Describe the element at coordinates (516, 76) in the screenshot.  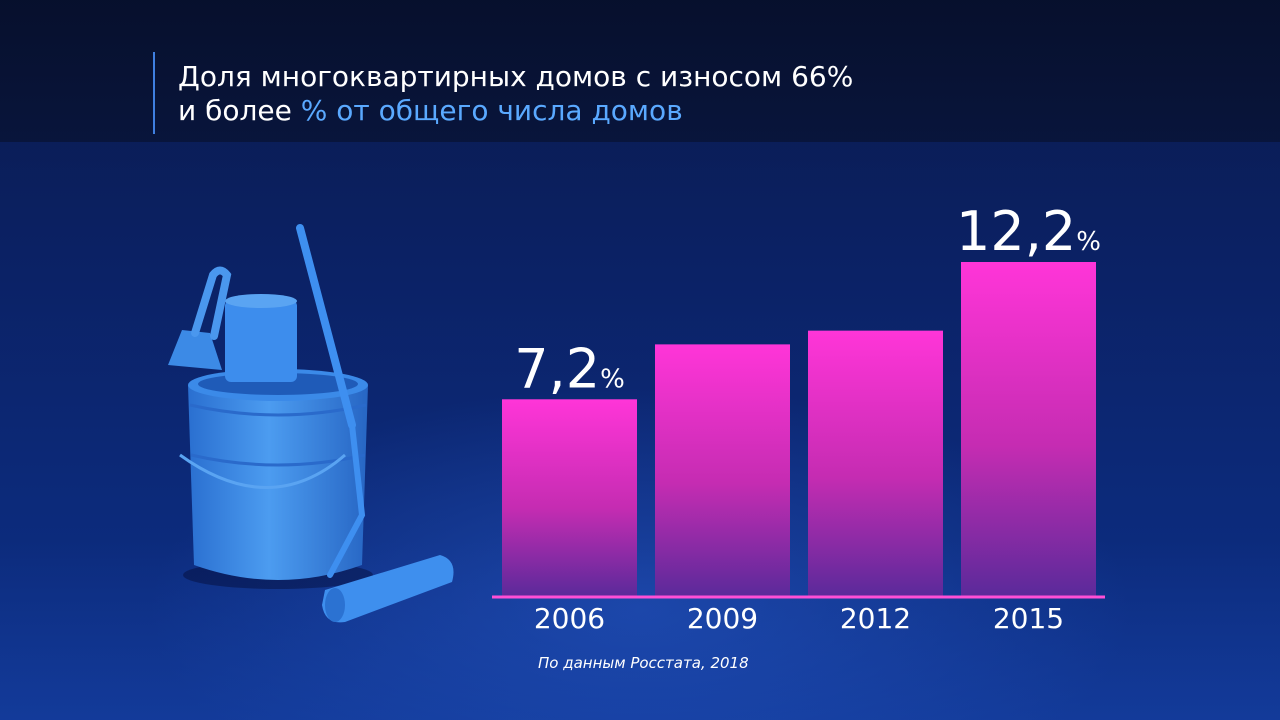
I see `title-line-1: Доля многоквартирных домов с износом 66%` at that location.